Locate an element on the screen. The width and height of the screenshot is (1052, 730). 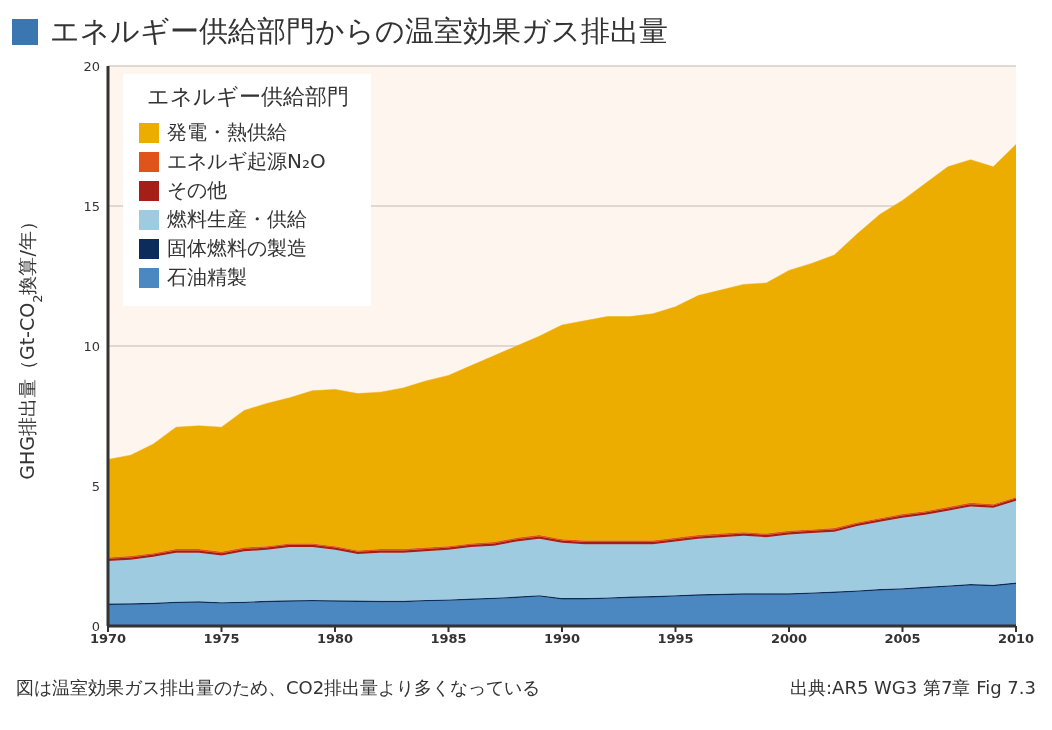
x-tick-label: 2005 is located at coordinates (902, 639).